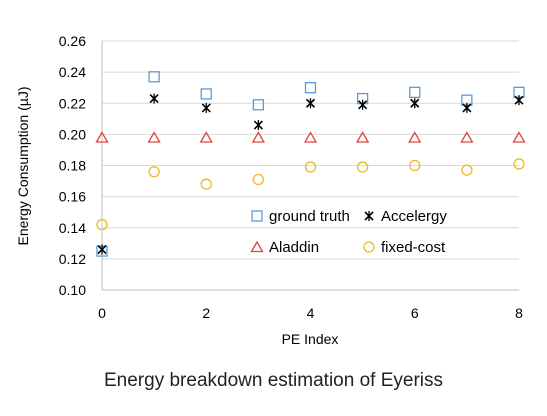 The width and height of the screenshot is (547, 416). I want to click on aladdin-point-5-shape, so click(362, 137).